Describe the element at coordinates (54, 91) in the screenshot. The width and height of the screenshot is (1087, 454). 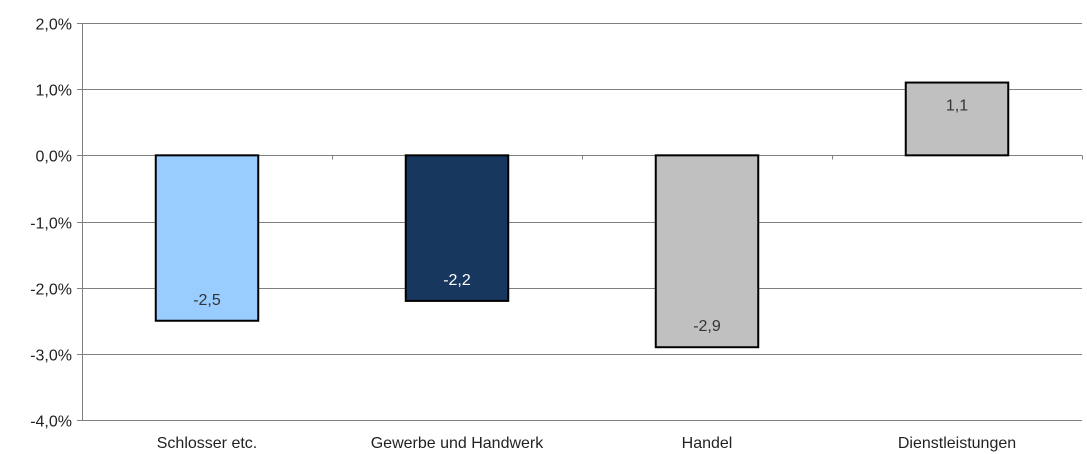
I see `y-tick-label: 1,0%` at that location.